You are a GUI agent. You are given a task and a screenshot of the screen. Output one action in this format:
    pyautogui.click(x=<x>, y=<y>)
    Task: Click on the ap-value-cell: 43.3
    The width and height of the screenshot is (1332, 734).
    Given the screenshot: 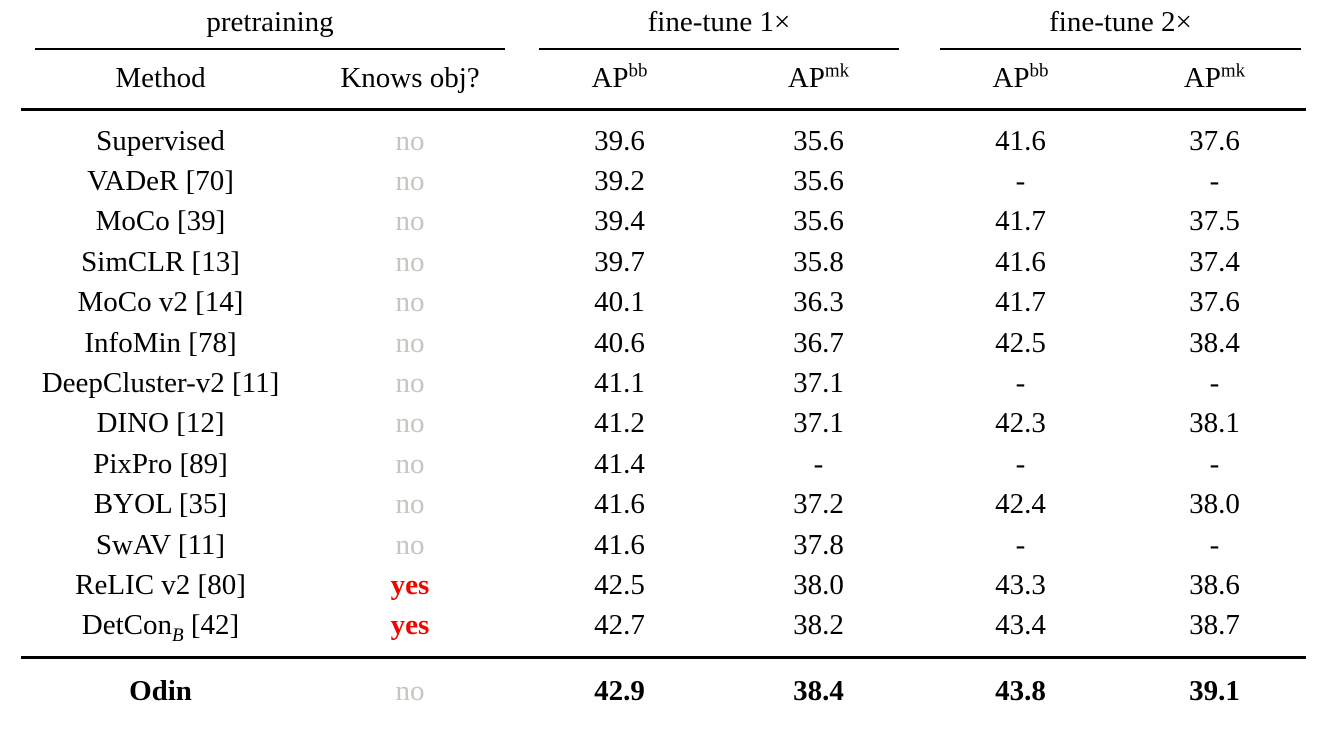 What is the action you would take?
    pyautogui.click(x=1020, y=584)
    